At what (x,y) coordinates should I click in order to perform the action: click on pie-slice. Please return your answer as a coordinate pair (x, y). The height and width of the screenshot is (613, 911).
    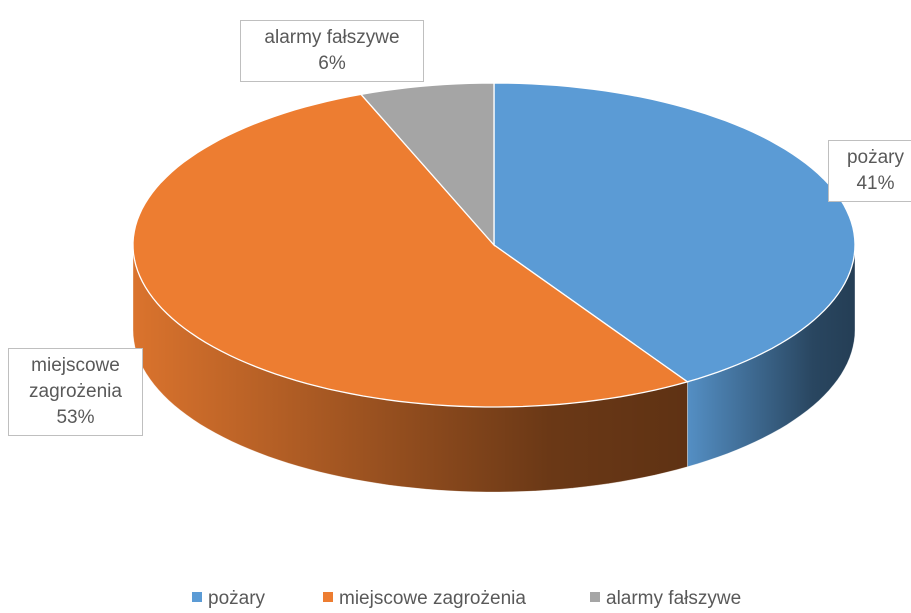
    Looking at the image, I should click on (427, 164).